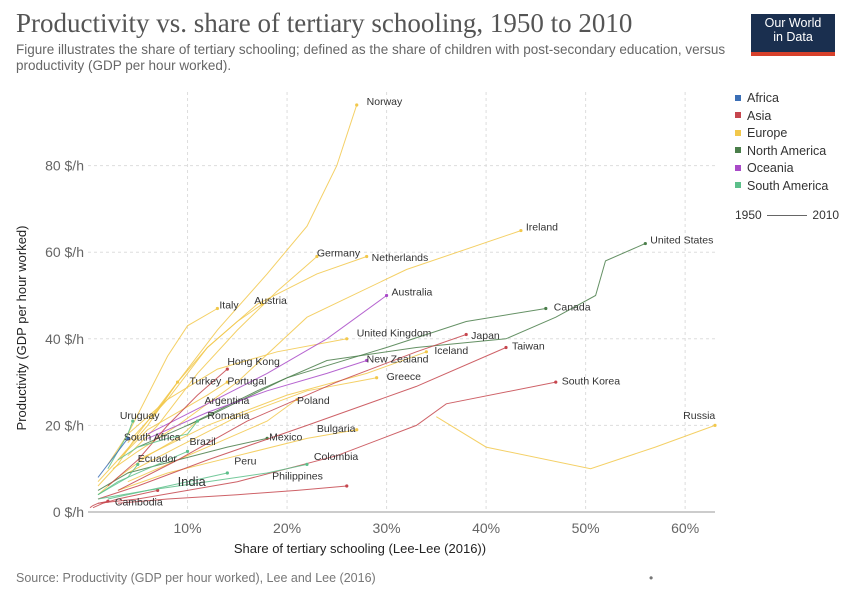 This screenshot has width=850, height=600. I want to click on series-end-point-germany, so click(317, 256).